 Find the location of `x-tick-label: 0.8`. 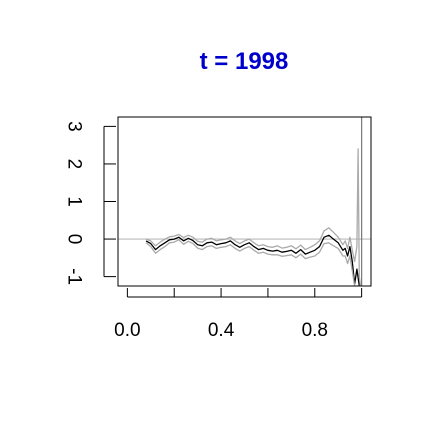

x-tick-label: 0.8 is located at coordinates (315, 330).